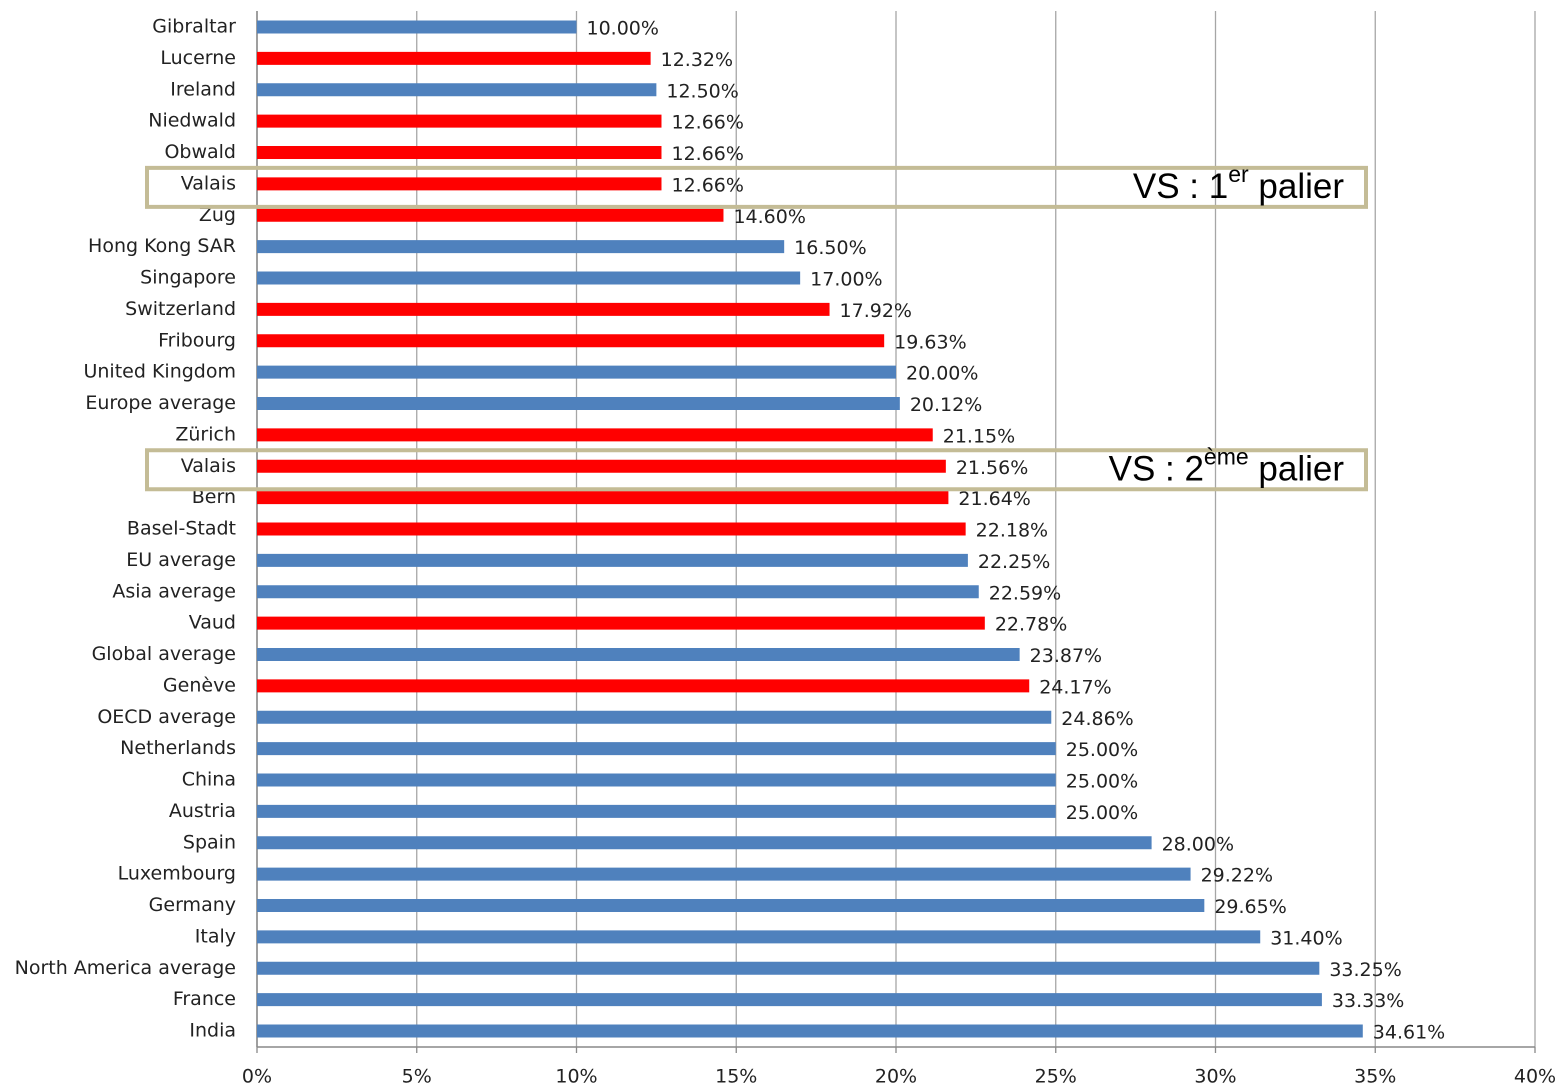 This screenshot has width=1556, height=1086. What do you see at coordinates (623, 29) in the screenshot?
I see `value-label: 10.00%` at bounding box center [623, 29].